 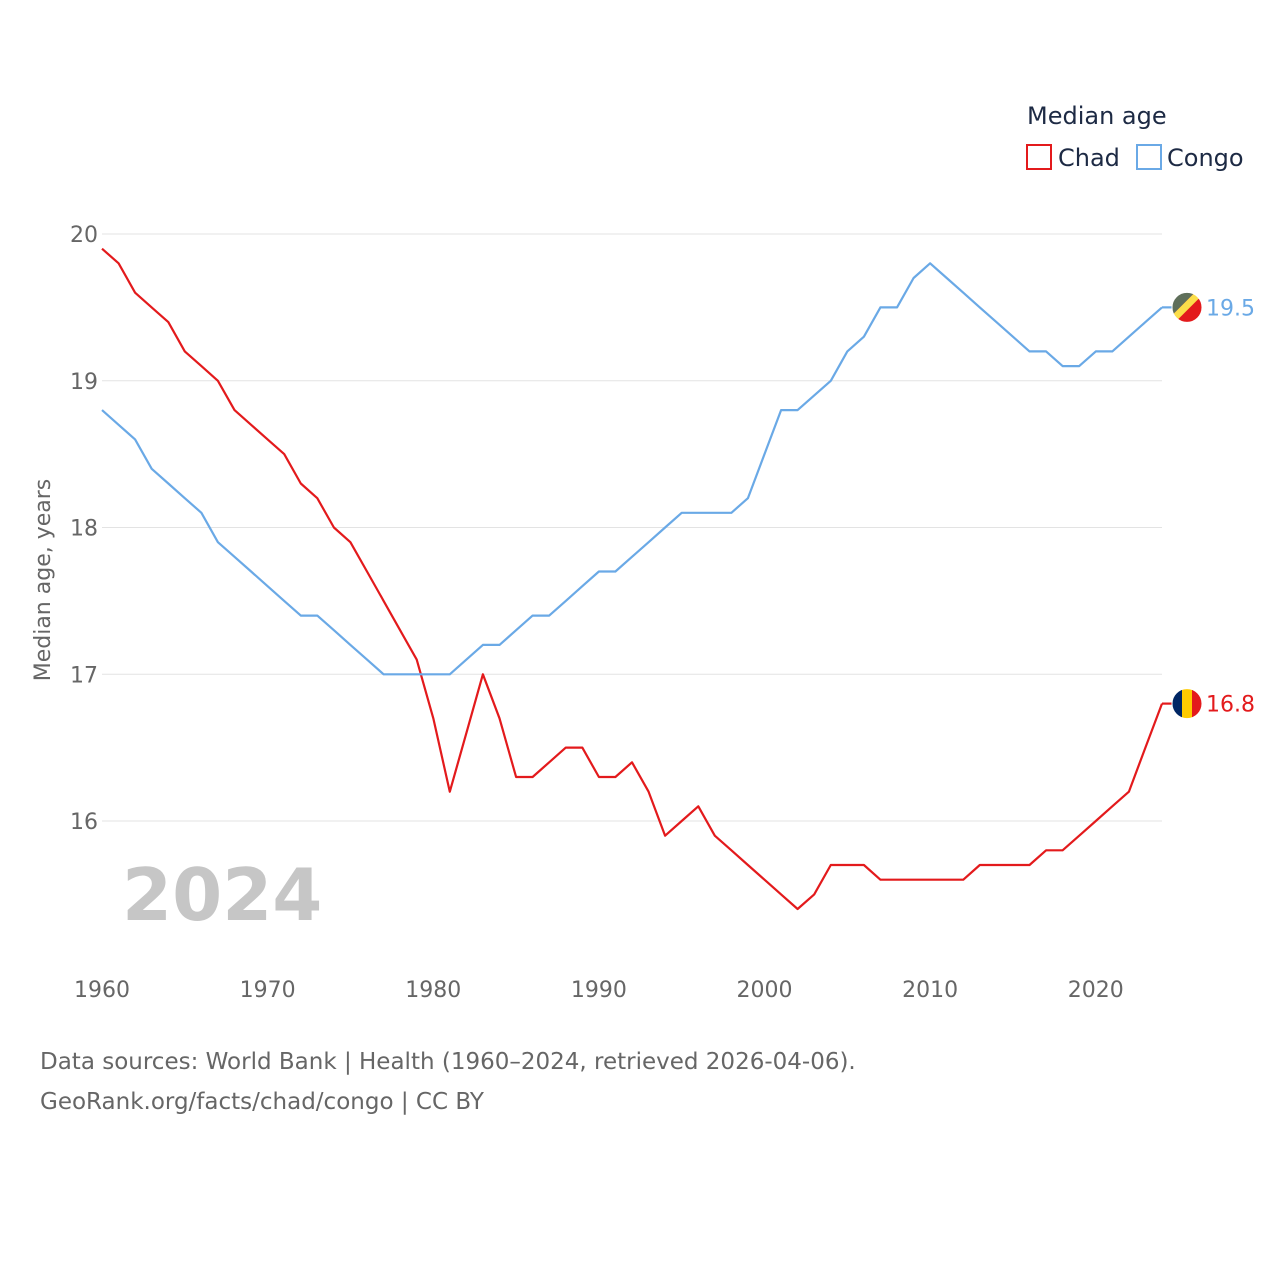 I want to click on y-tick-label: 16, so click(x=84, y=822).